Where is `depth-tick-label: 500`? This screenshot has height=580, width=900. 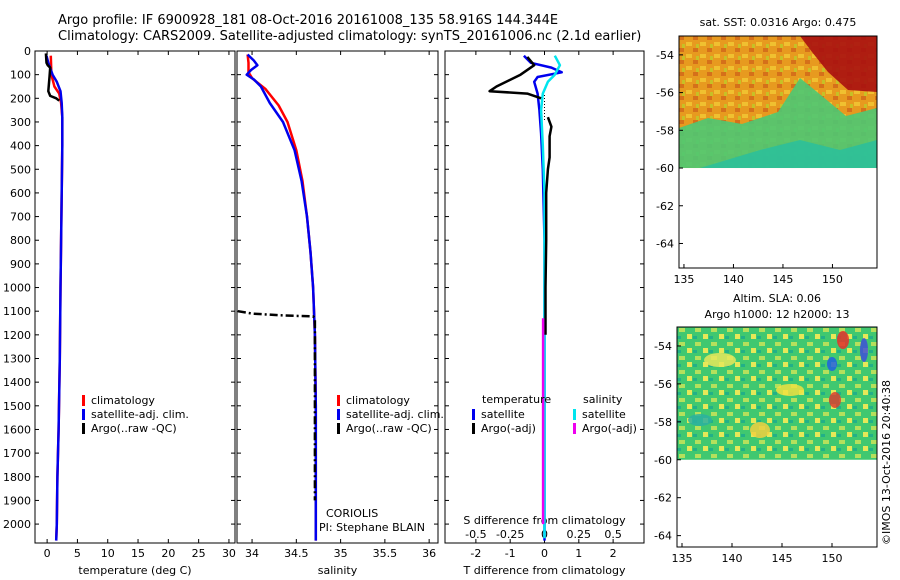
depth-tick-label: 500 is located at coordinates (20, 169).